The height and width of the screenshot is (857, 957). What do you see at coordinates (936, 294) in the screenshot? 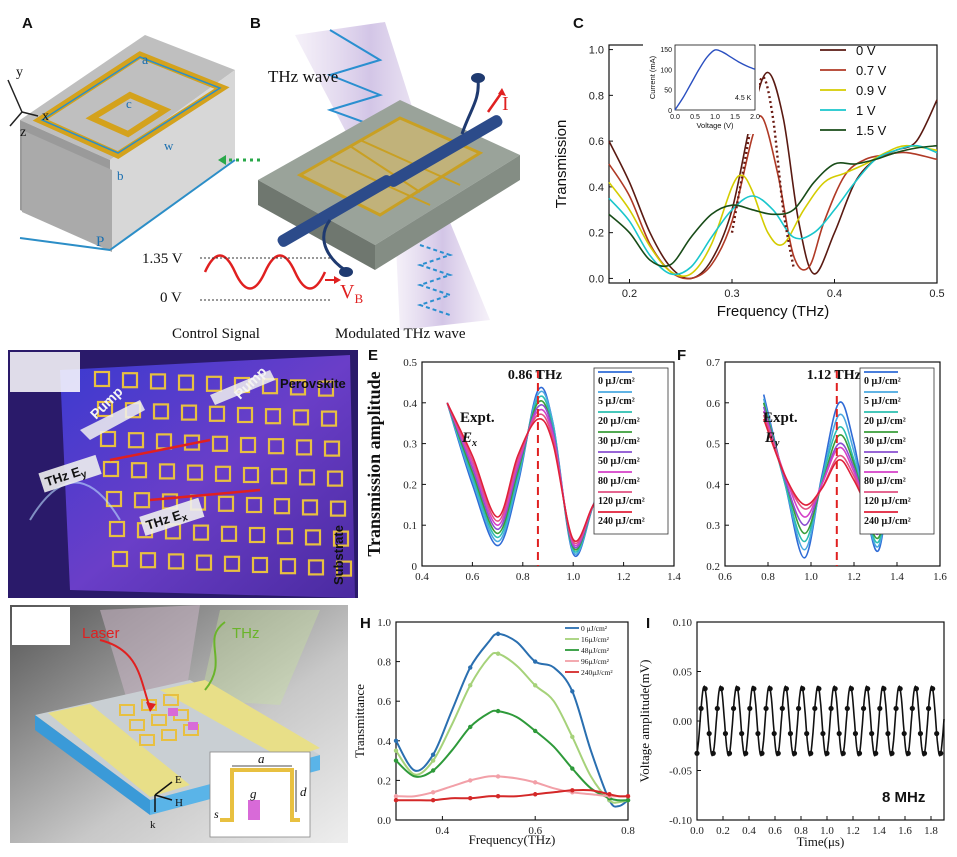
I see `x-tick-label: 0.5` at bounding box center [936, 294].